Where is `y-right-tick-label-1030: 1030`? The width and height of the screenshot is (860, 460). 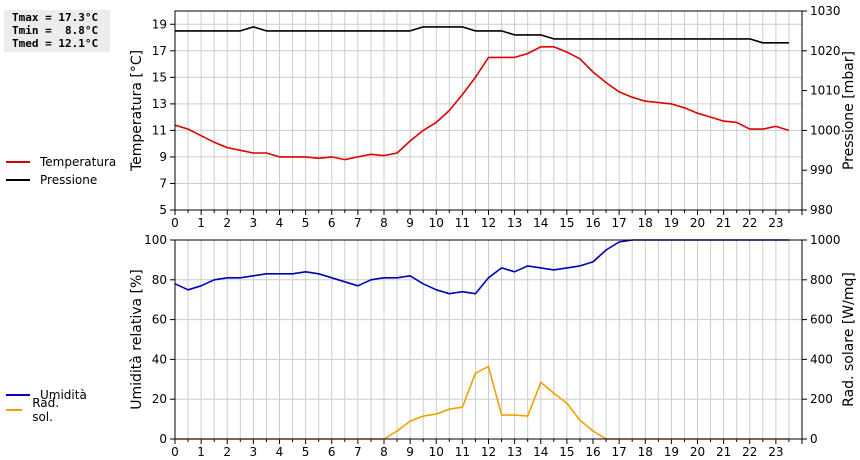
y-right-tick-label-1030: 1030 is located at coordinates (825, 11).